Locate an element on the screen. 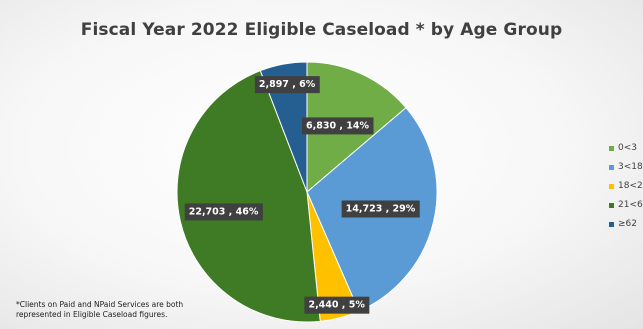 The image size is (643, 329). data-label-text-3: 22,703 , 46% is located at coordinates (224, 211).